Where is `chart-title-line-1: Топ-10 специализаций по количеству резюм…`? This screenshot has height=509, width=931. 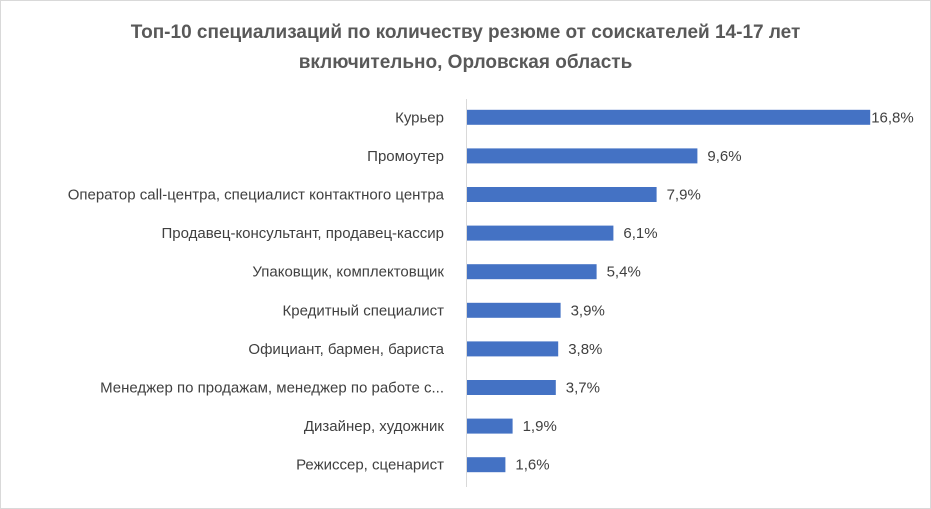 chart-title-line-1: Топ-10 специализаций по количеству резюм… is located at coordinates (465, 32).